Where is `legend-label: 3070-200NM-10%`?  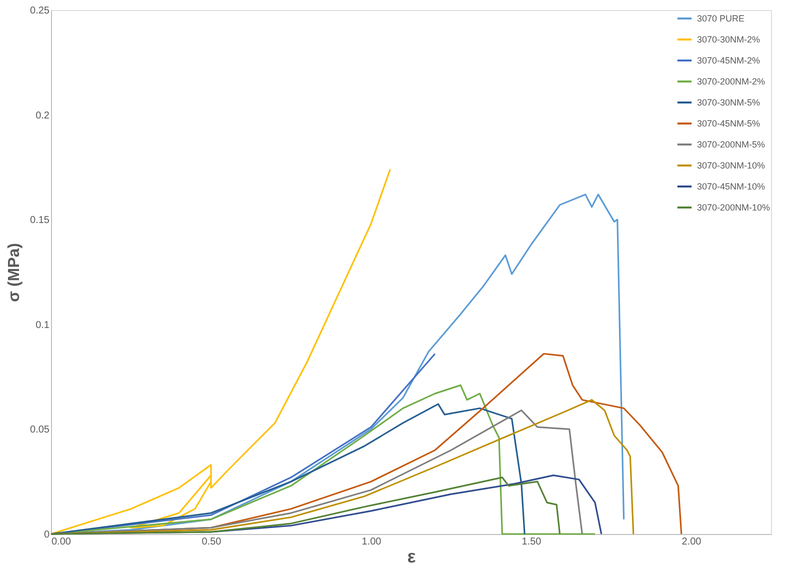
legend-label: 3070-200NM-10% is located at coordinates (733, 207).